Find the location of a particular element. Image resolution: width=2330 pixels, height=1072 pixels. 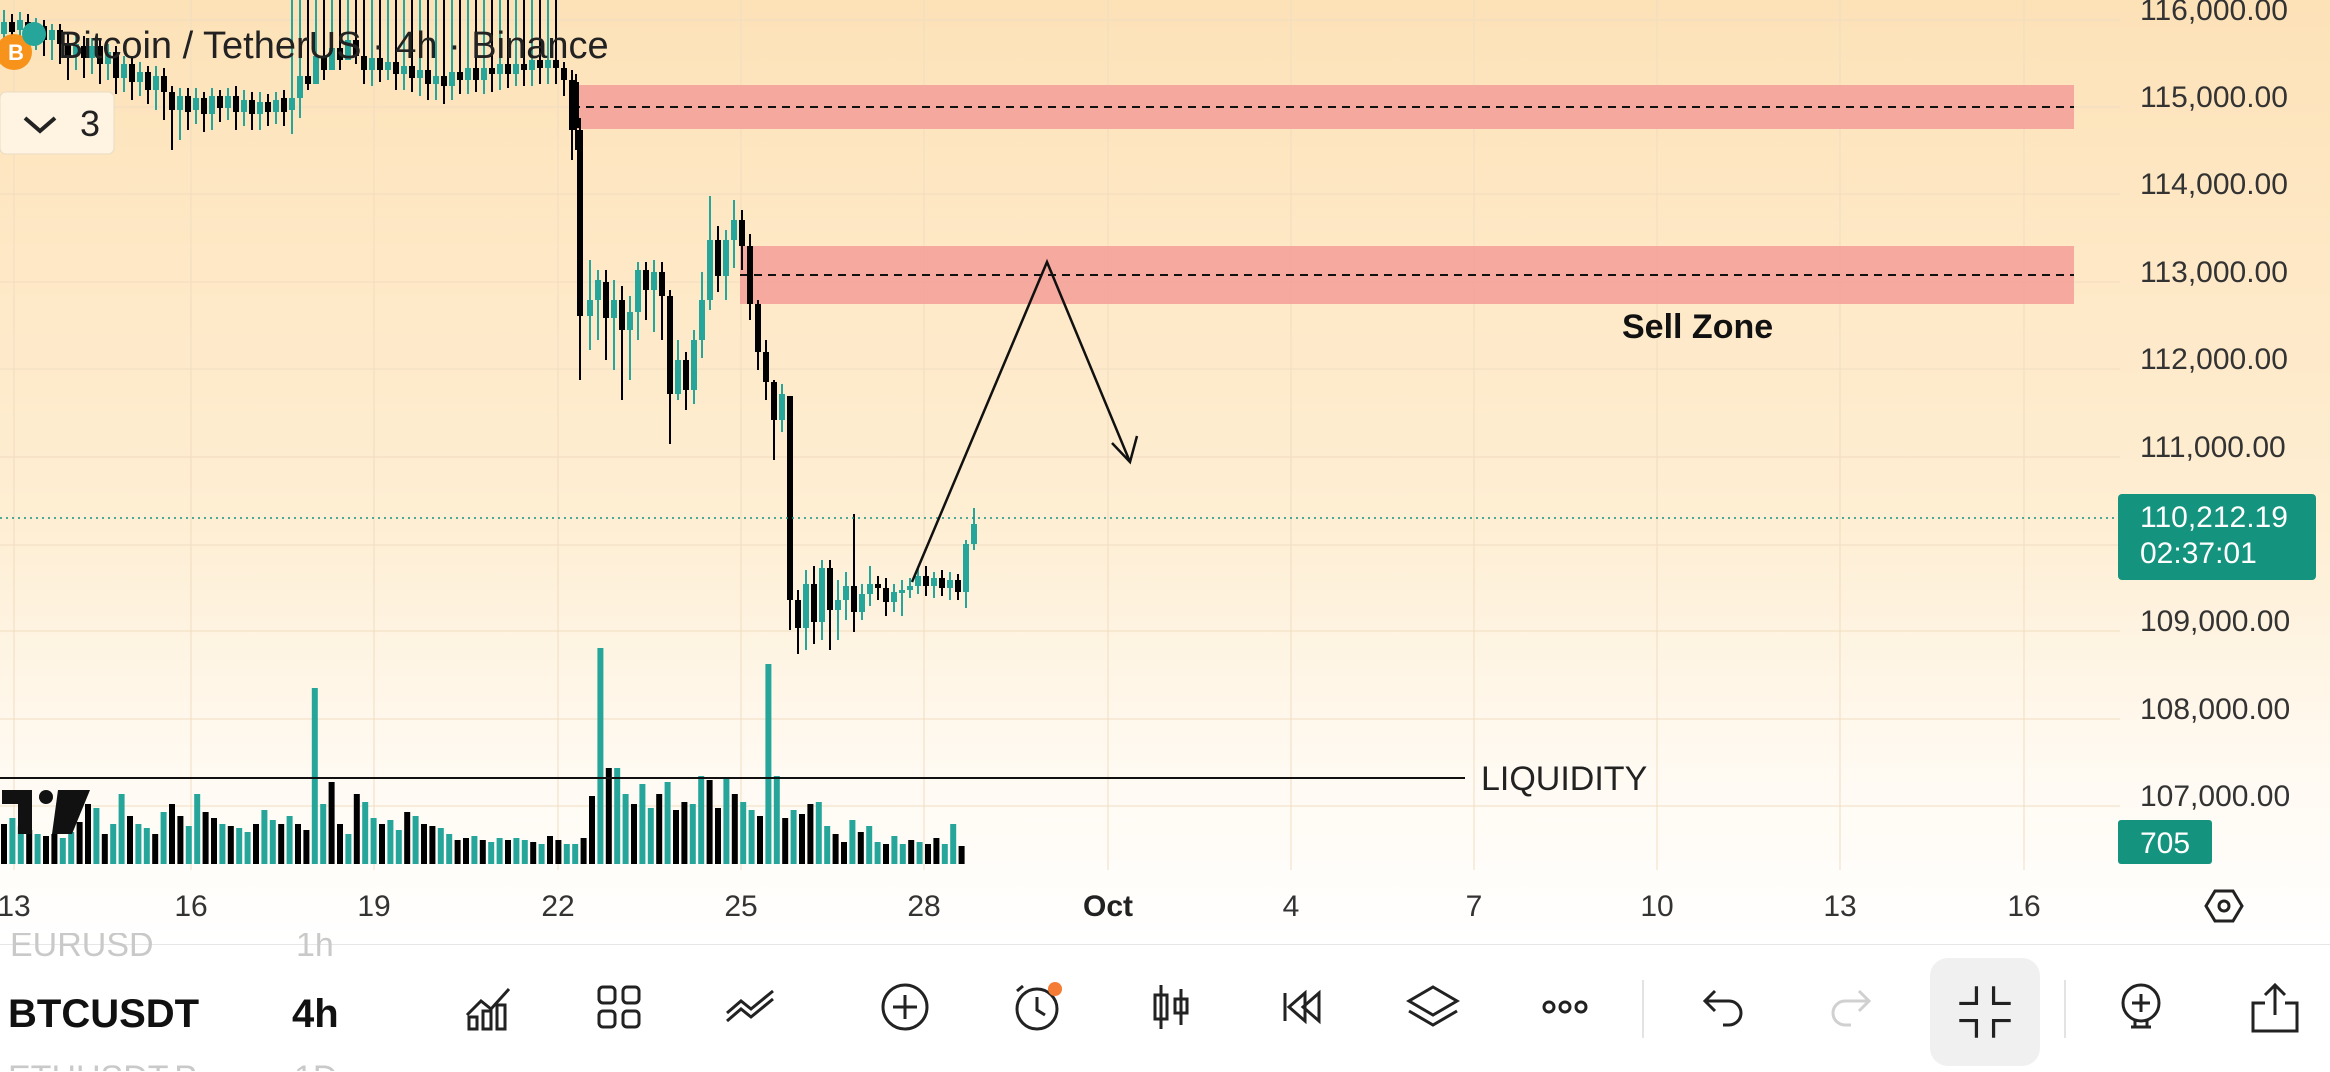

drawings-button is located at coordinates (751, 1007).